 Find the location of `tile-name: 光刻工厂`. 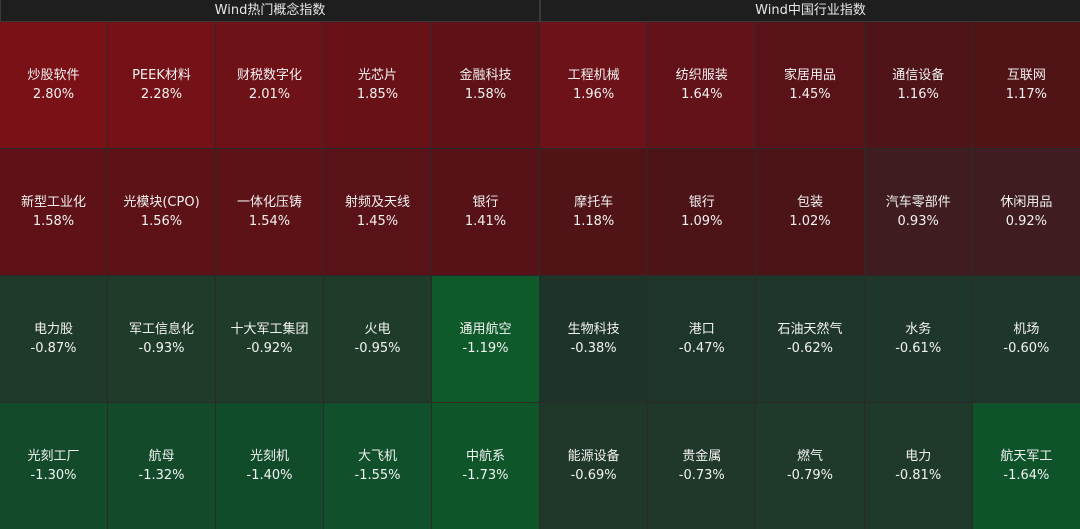

tile-name: 光刻工厂 is located at coordinates (53, 456).